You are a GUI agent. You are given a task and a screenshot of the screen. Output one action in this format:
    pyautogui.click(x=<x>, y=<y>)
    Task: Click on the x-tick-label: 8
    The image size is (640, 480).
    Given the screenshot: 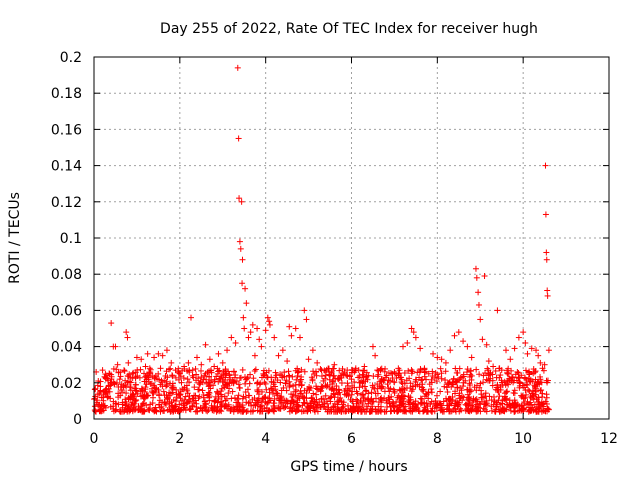 What is the action you would take?
    pyautogui.click(x=437, y=439)
    